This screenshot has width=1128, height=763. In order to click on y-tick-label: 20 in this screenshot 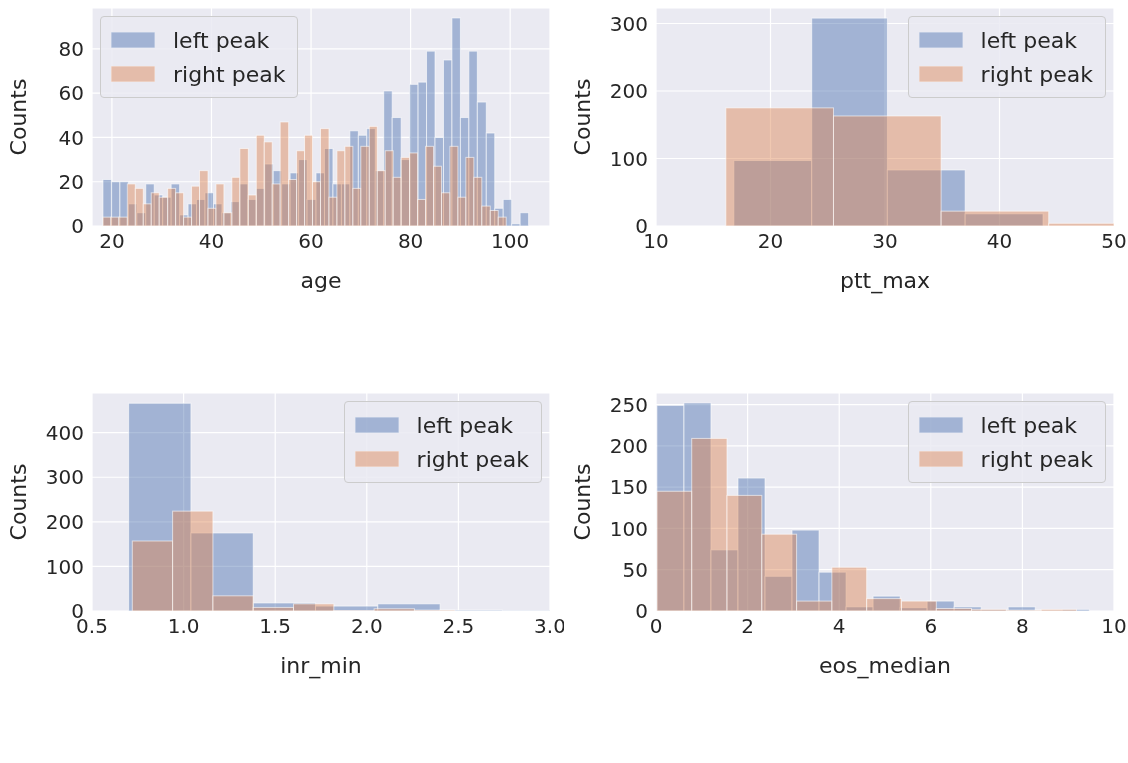, I will do `click(71, 181)`.